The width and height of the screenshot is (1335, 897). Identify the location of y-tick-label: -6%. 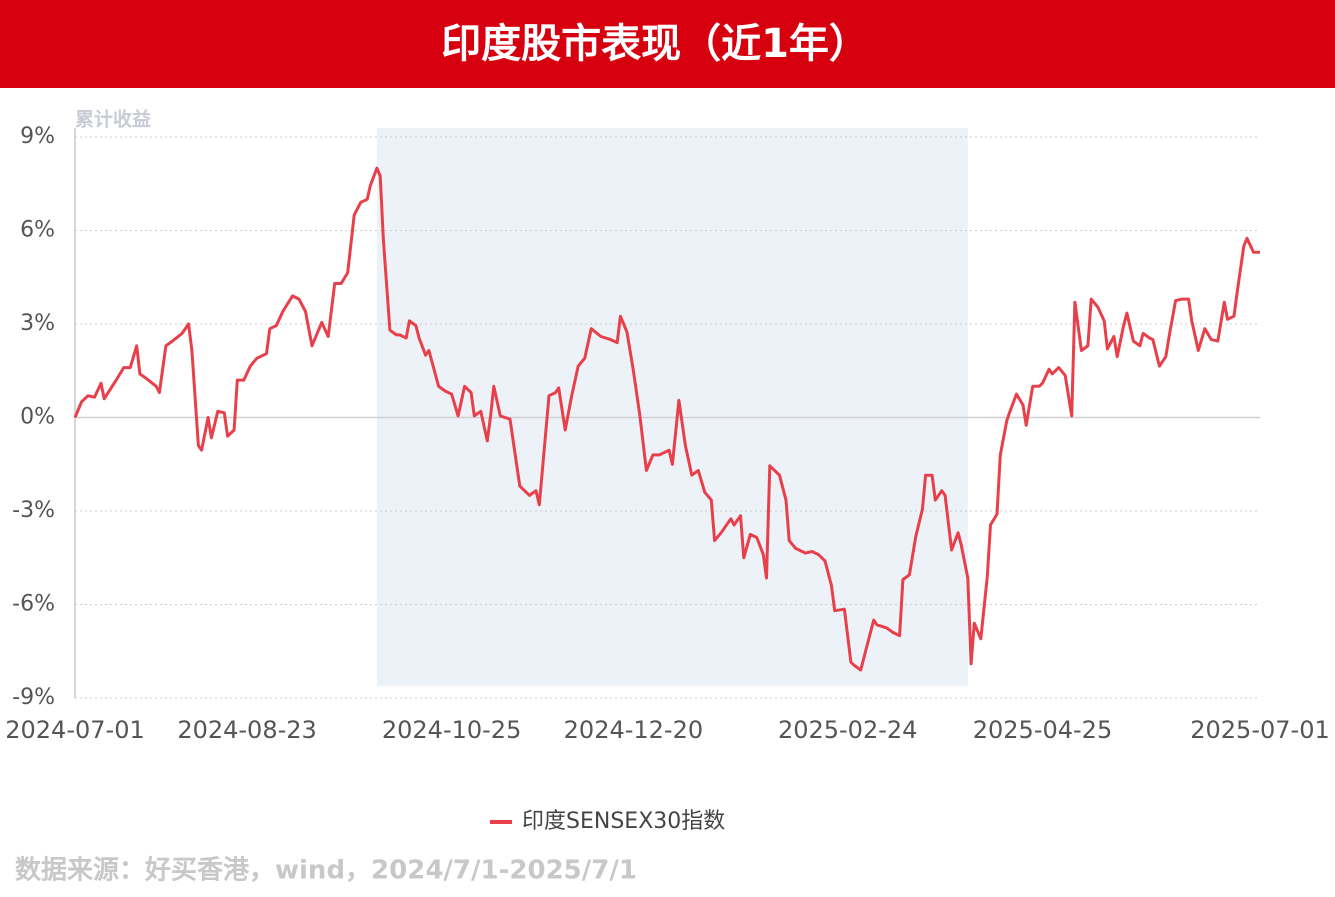
(33, 604).